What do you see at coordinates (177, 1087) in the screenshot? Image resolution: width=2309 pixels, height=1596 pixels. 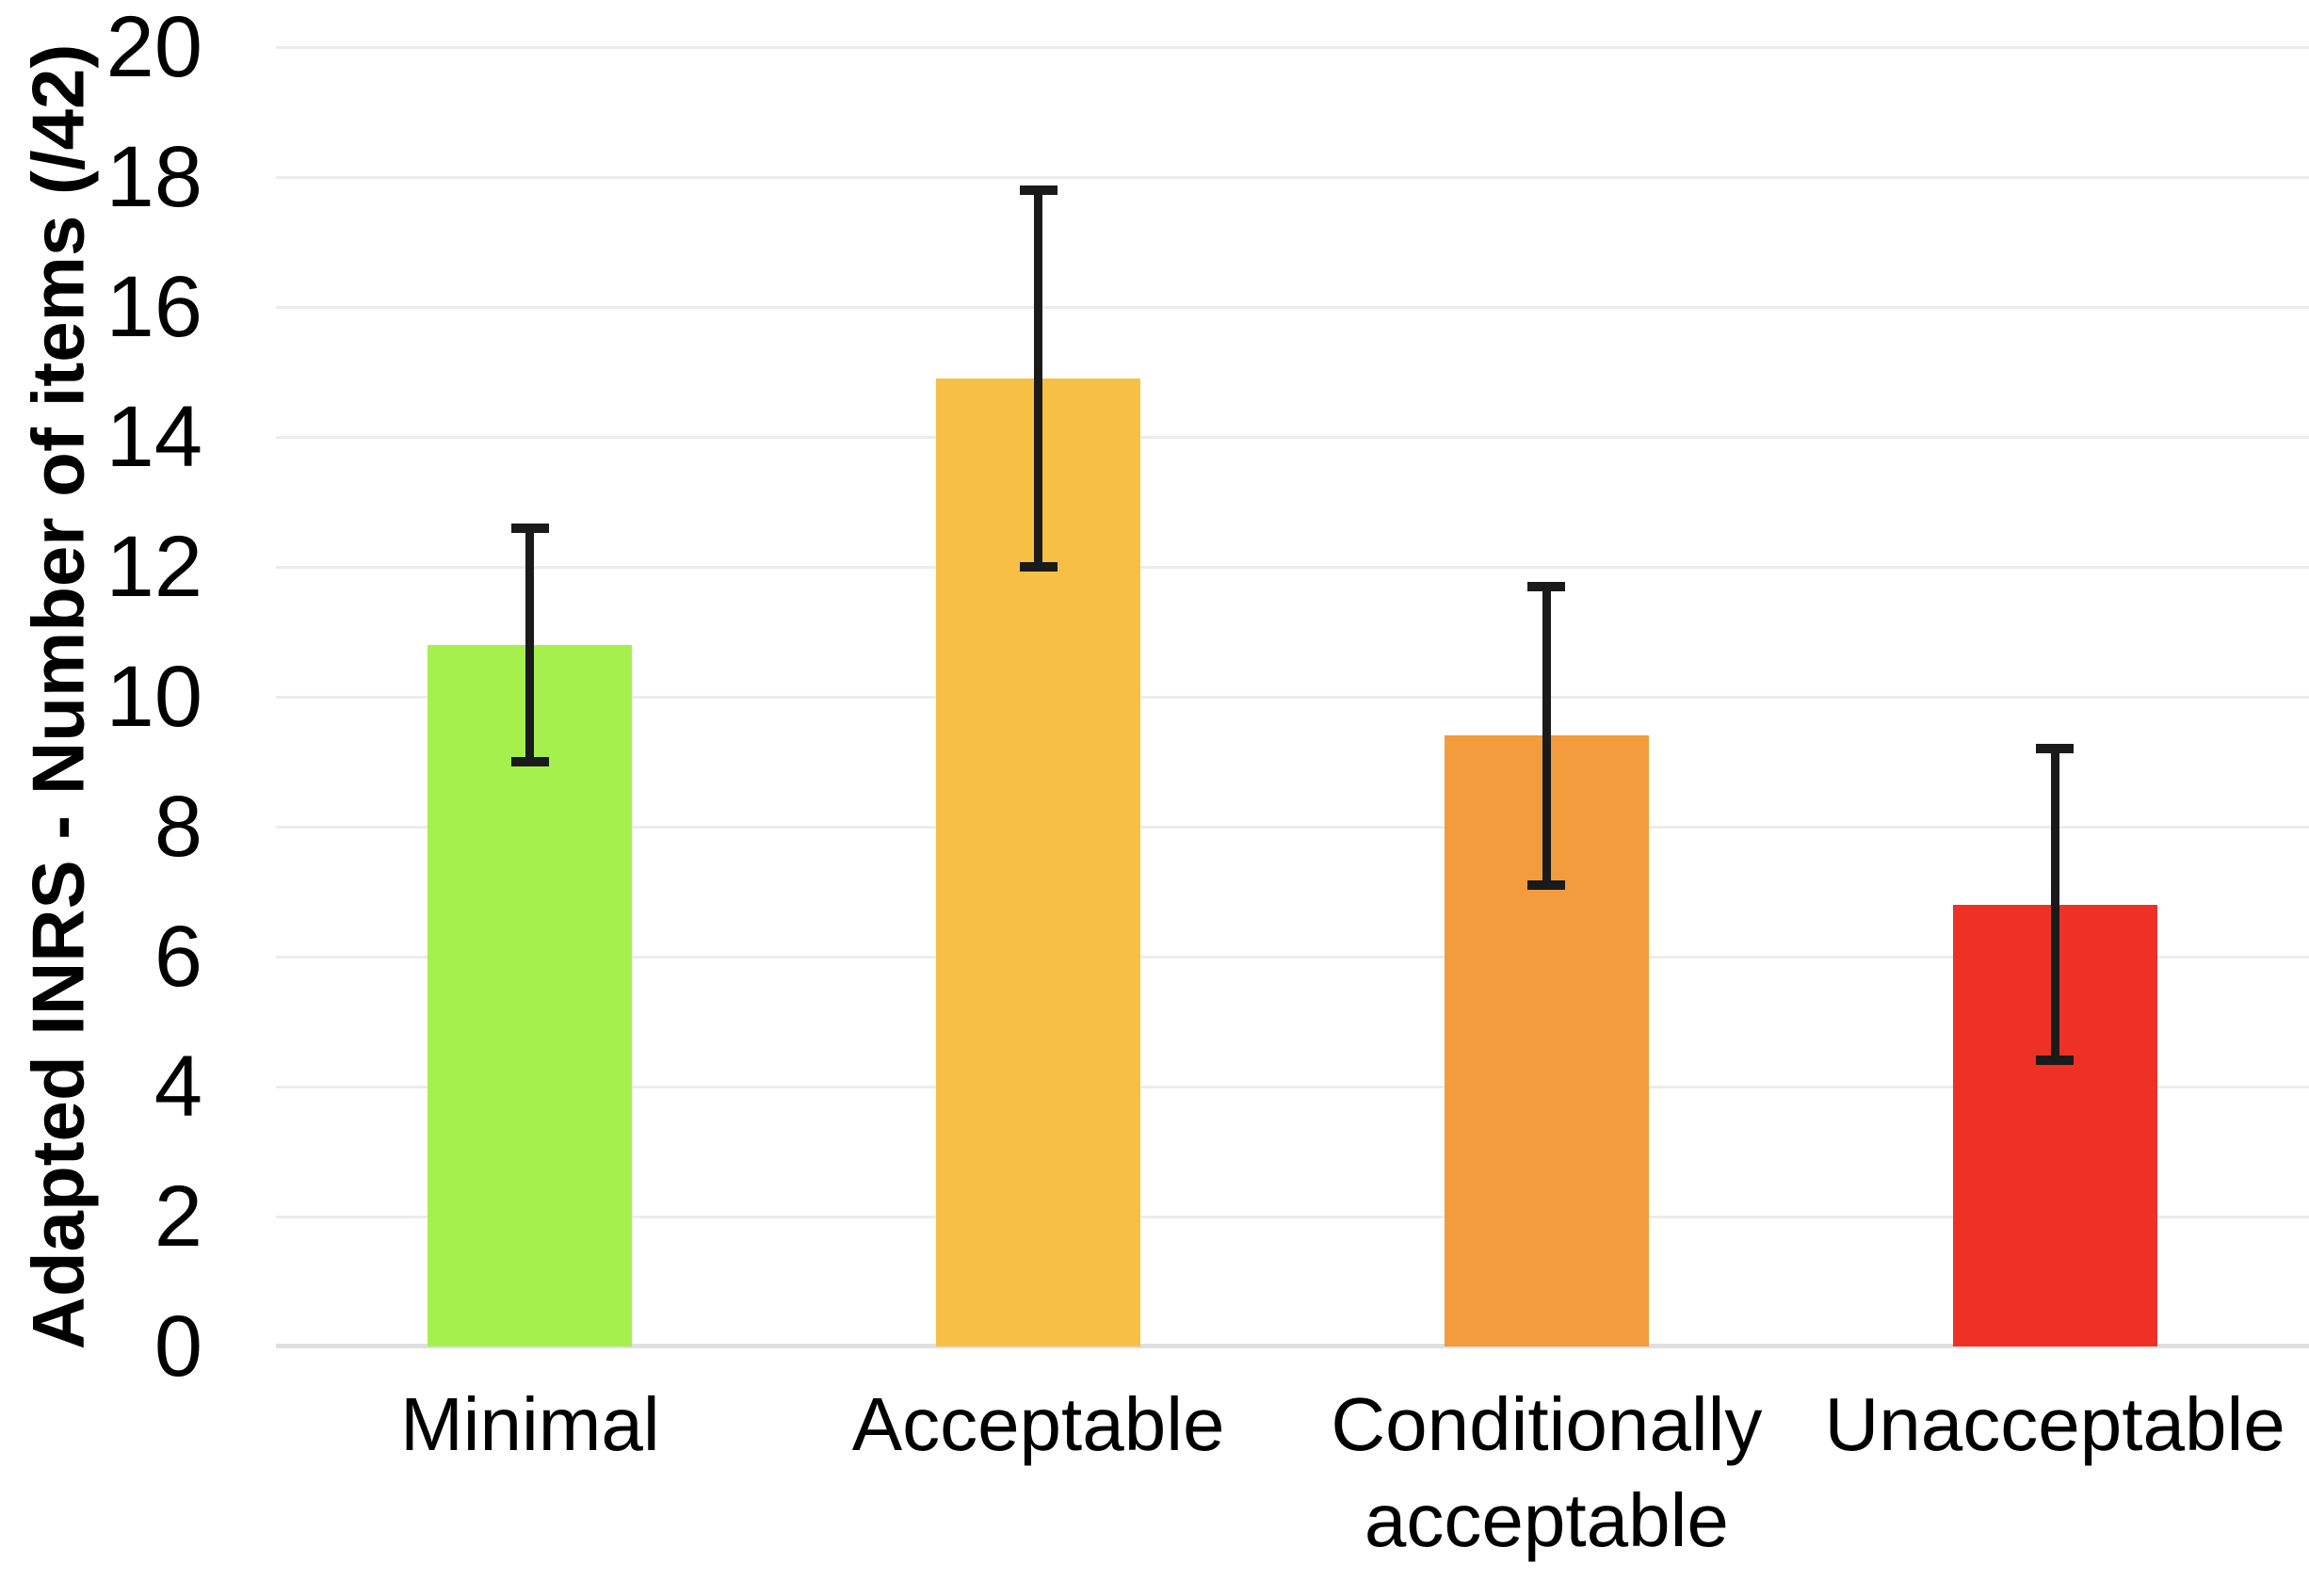 I see `y-tick-label: 4` at bounding box center [177, 1087].